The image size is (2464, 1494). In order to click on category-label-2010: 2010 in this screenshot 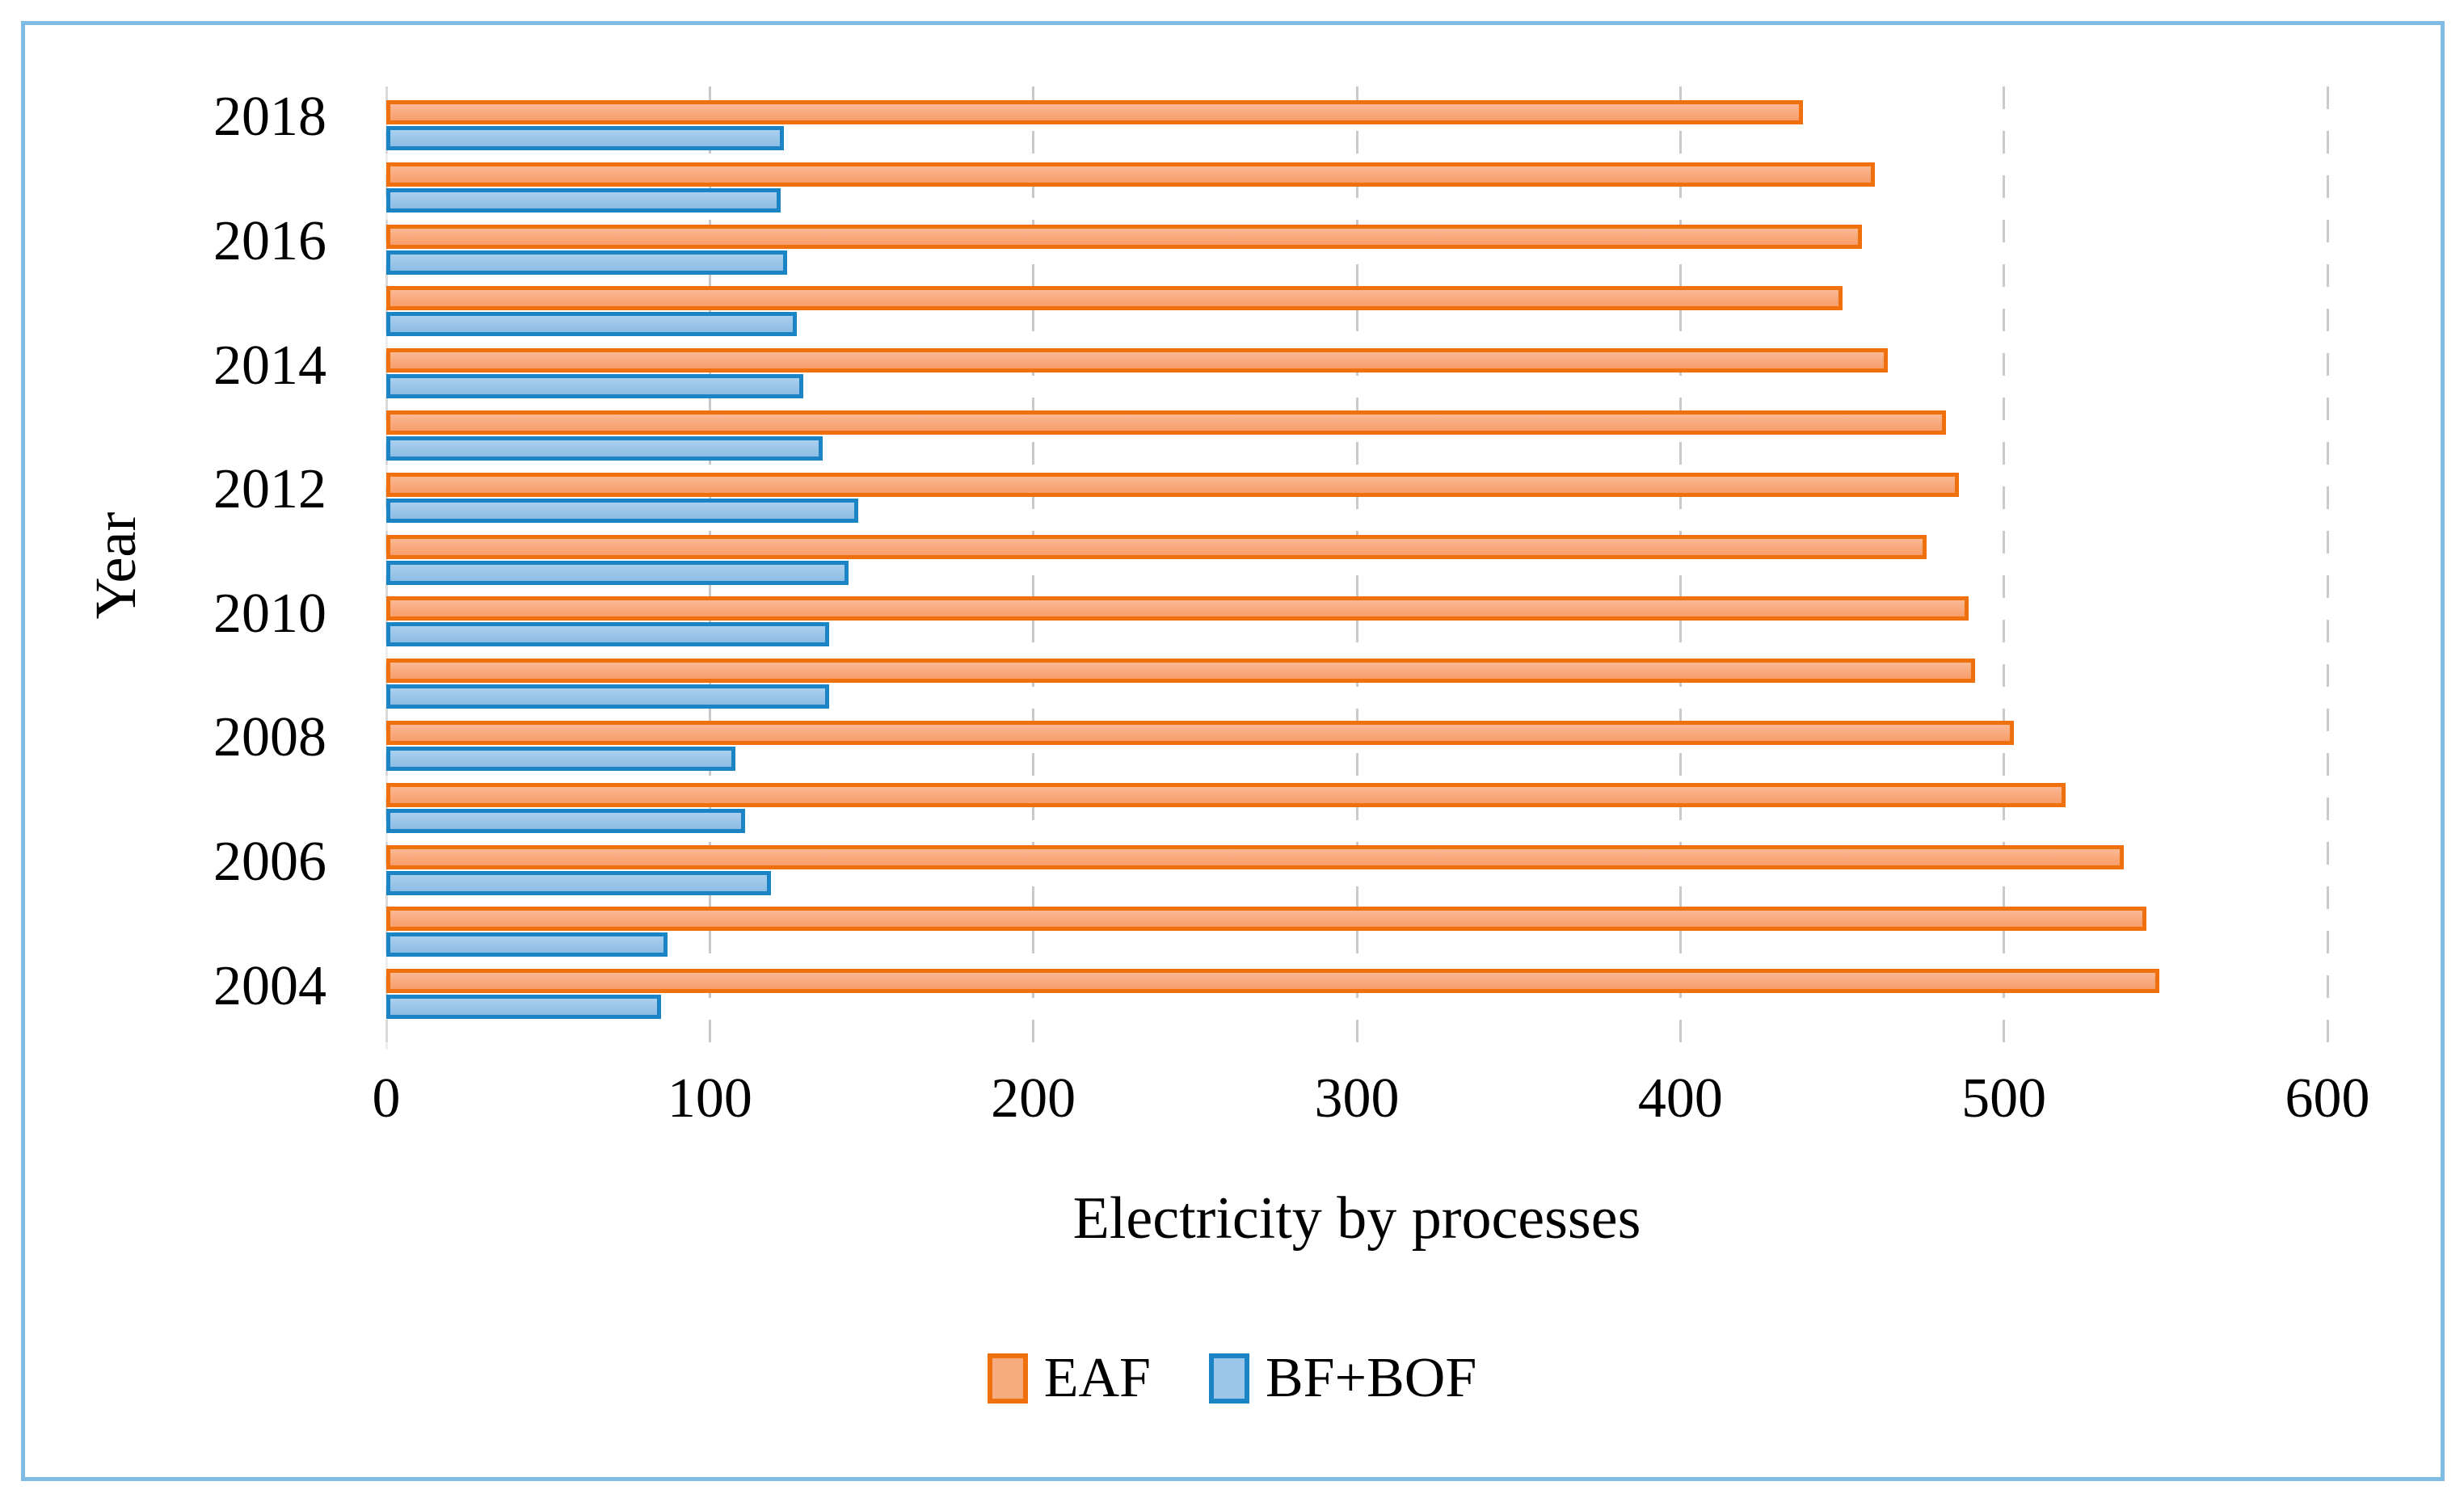, I will do `click(269, 613)`.